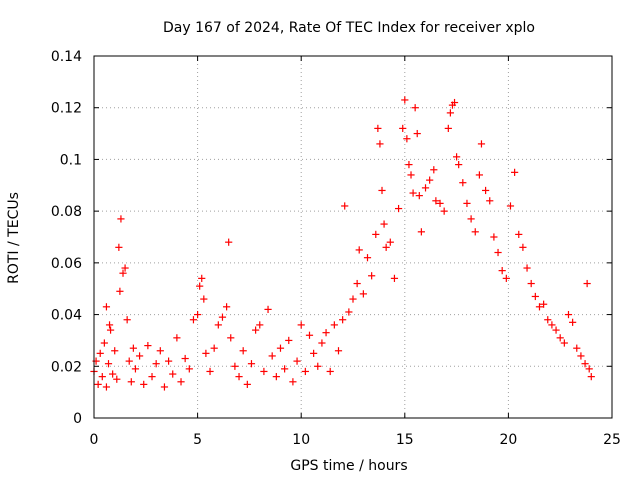  Describe the element at coordinates (612, 440) in the screenshot. I see `x-tick-label: 25` at that location.